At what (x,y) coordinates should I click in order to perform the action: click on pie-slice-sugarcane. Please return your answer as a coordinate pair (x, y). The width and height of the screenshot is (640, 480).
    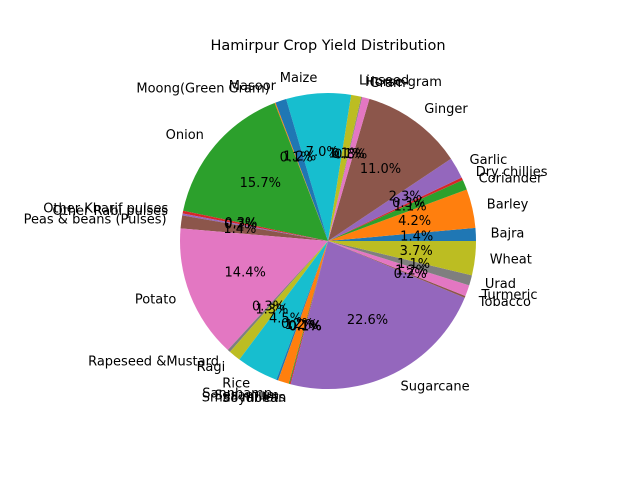
    Looking at the image, I should click on (377, 315).